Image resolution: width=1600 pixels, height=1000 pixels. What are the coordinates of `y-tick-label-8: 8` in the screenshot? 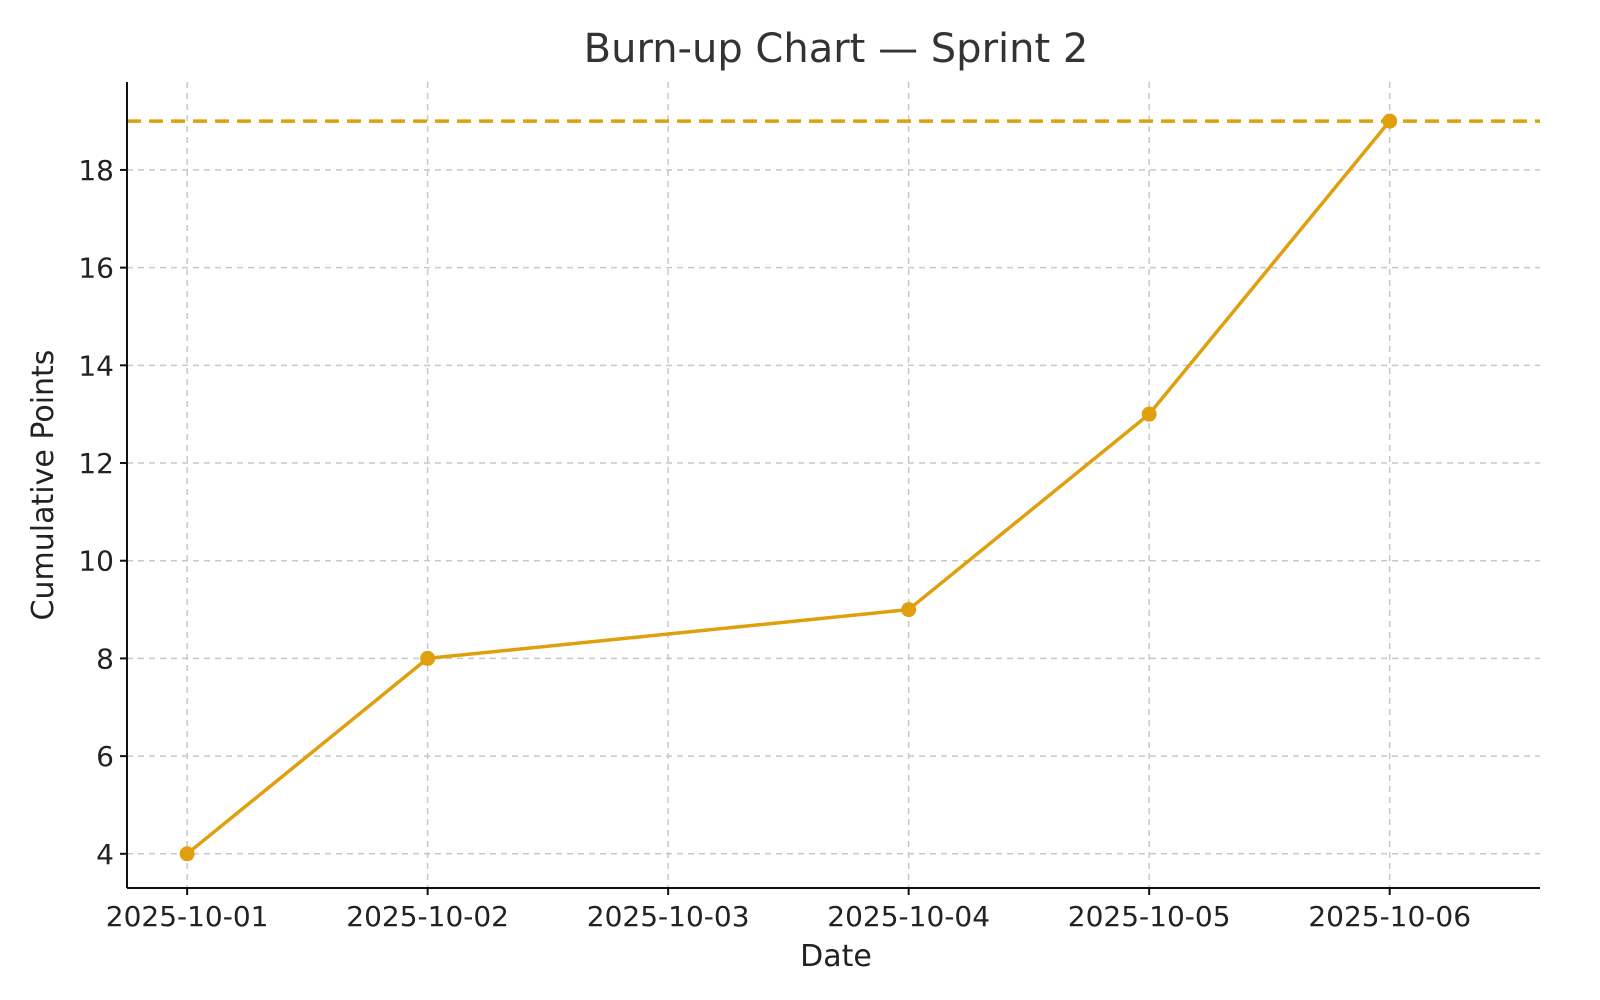 It's located at (105, 658).